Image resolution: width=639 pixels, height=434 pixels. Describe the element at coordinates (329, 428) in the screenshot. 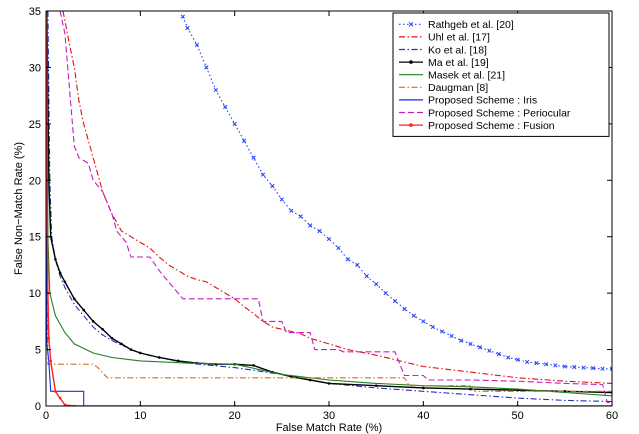

I see `x-axis-label: False Match Rate (%)` at that location.